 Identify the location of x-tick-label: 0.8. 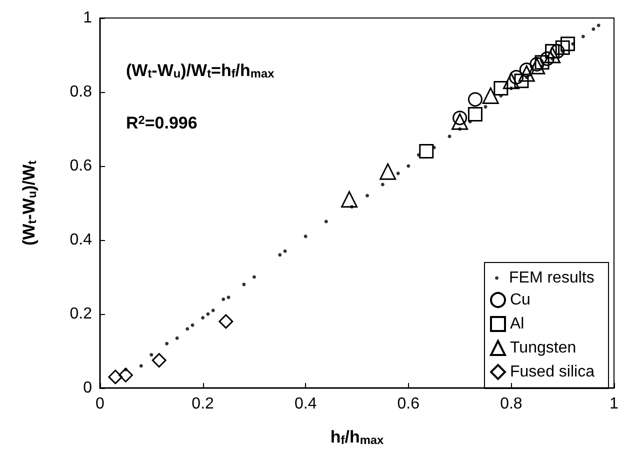
(511, 404).